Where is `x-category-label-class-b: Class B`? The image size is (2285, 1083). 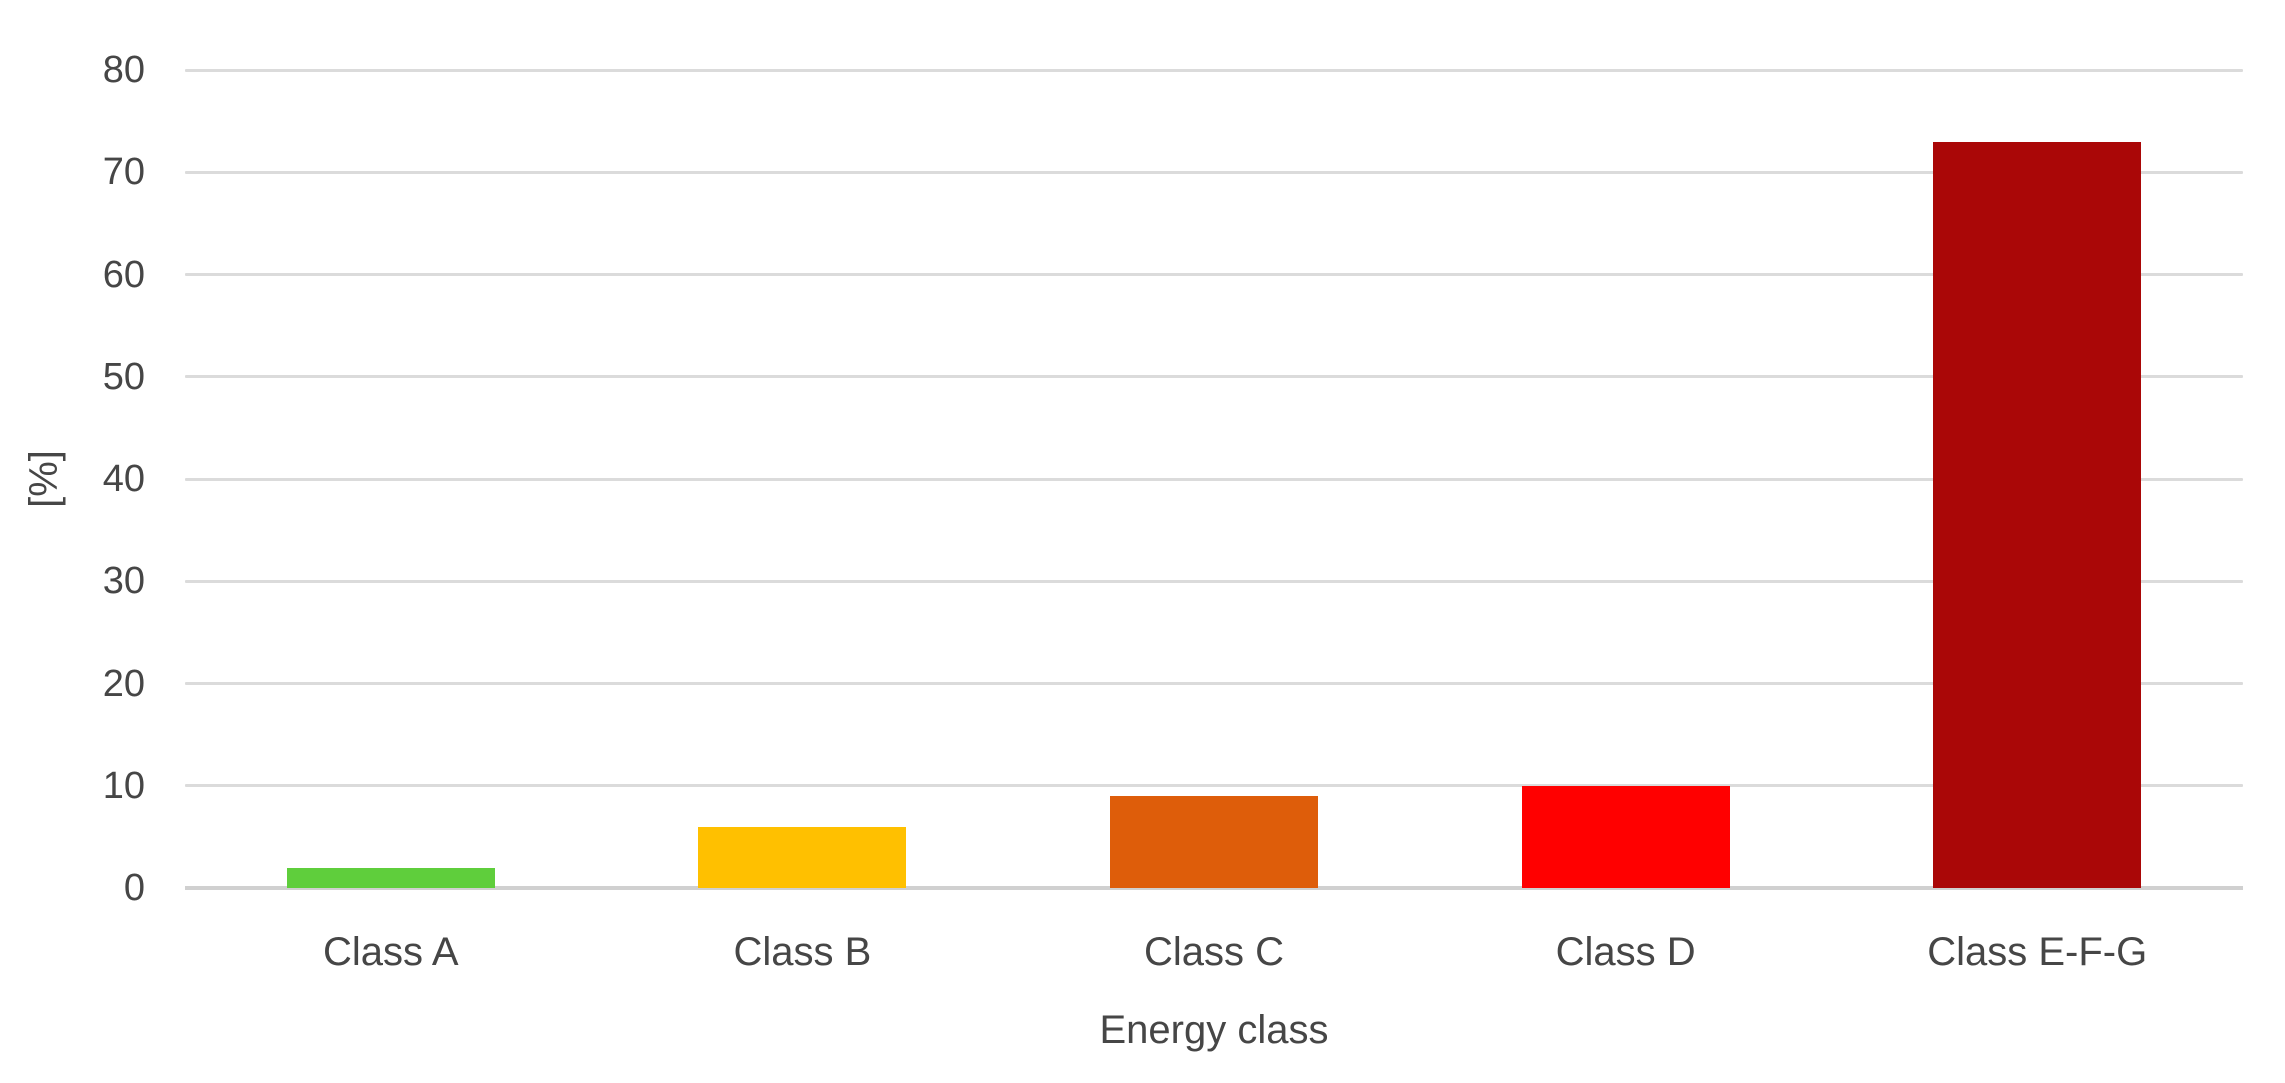
x-category-label-class-b: Class B is located at coordinates (802, 952).